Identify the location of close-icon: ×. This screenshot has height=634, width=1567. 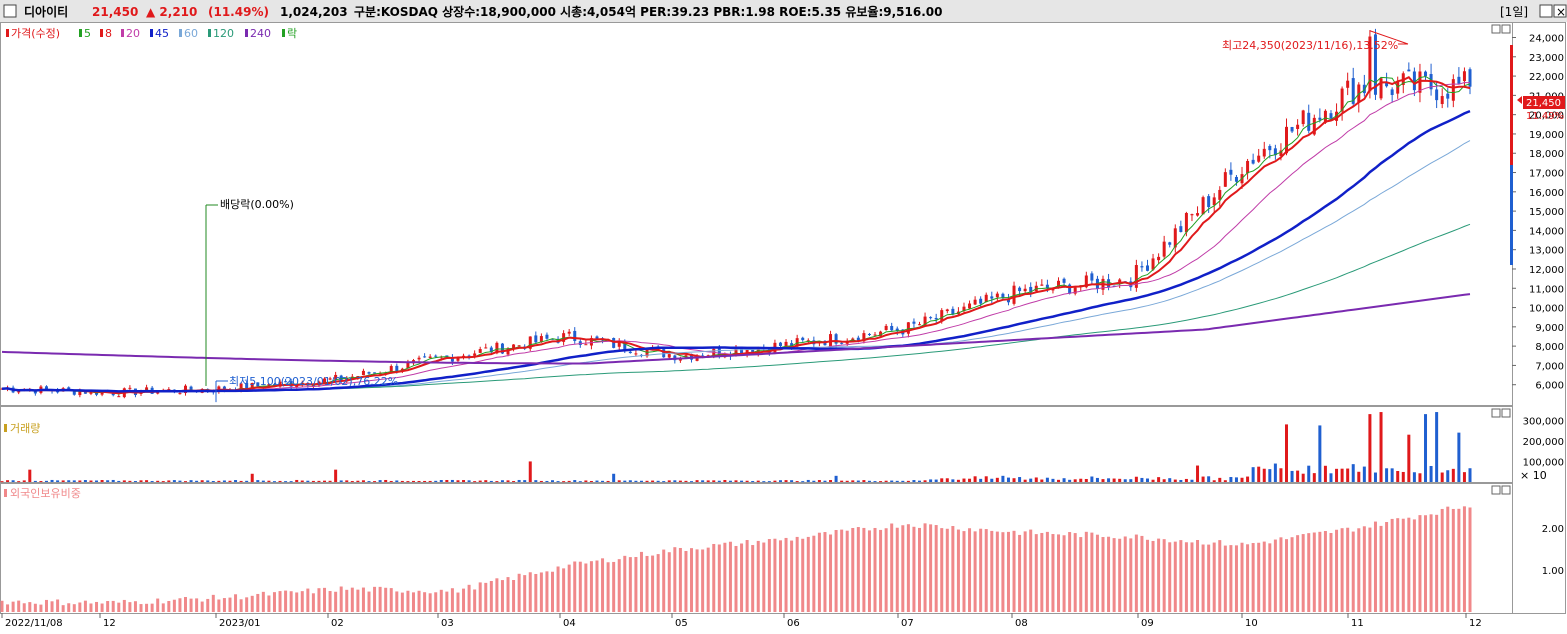
(1561, 12).